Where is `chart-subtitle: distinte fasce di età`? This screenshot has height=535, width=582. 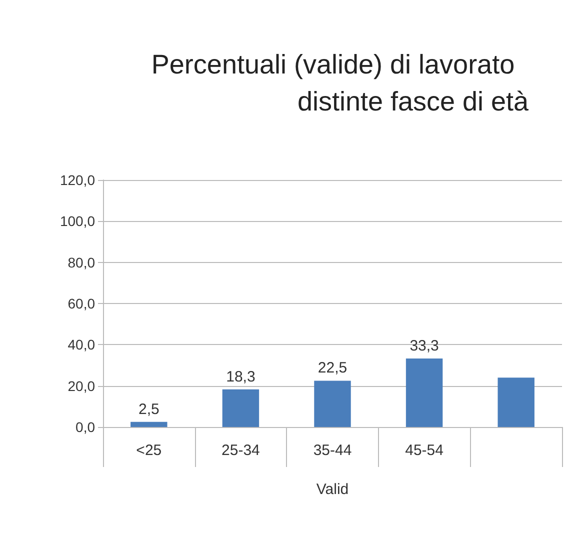
chart-subtitle: distinte fasce di età is located at coordinates (413, 101).